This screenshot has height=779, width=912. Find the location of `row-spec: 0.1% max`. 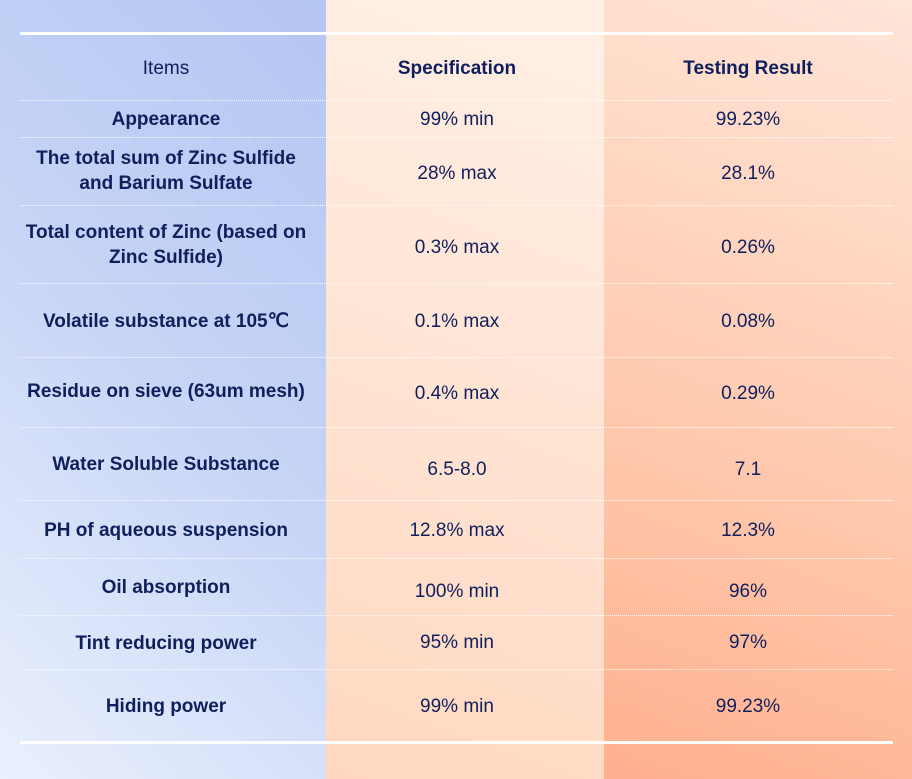

row-spec: 0.1% max is located at coordinates (457, 321).